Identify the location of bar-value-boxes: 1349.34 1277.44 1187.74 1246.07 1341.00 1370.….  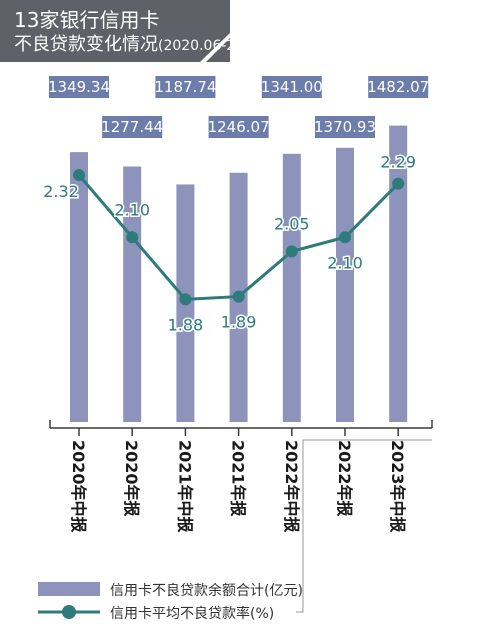
(238, 107).